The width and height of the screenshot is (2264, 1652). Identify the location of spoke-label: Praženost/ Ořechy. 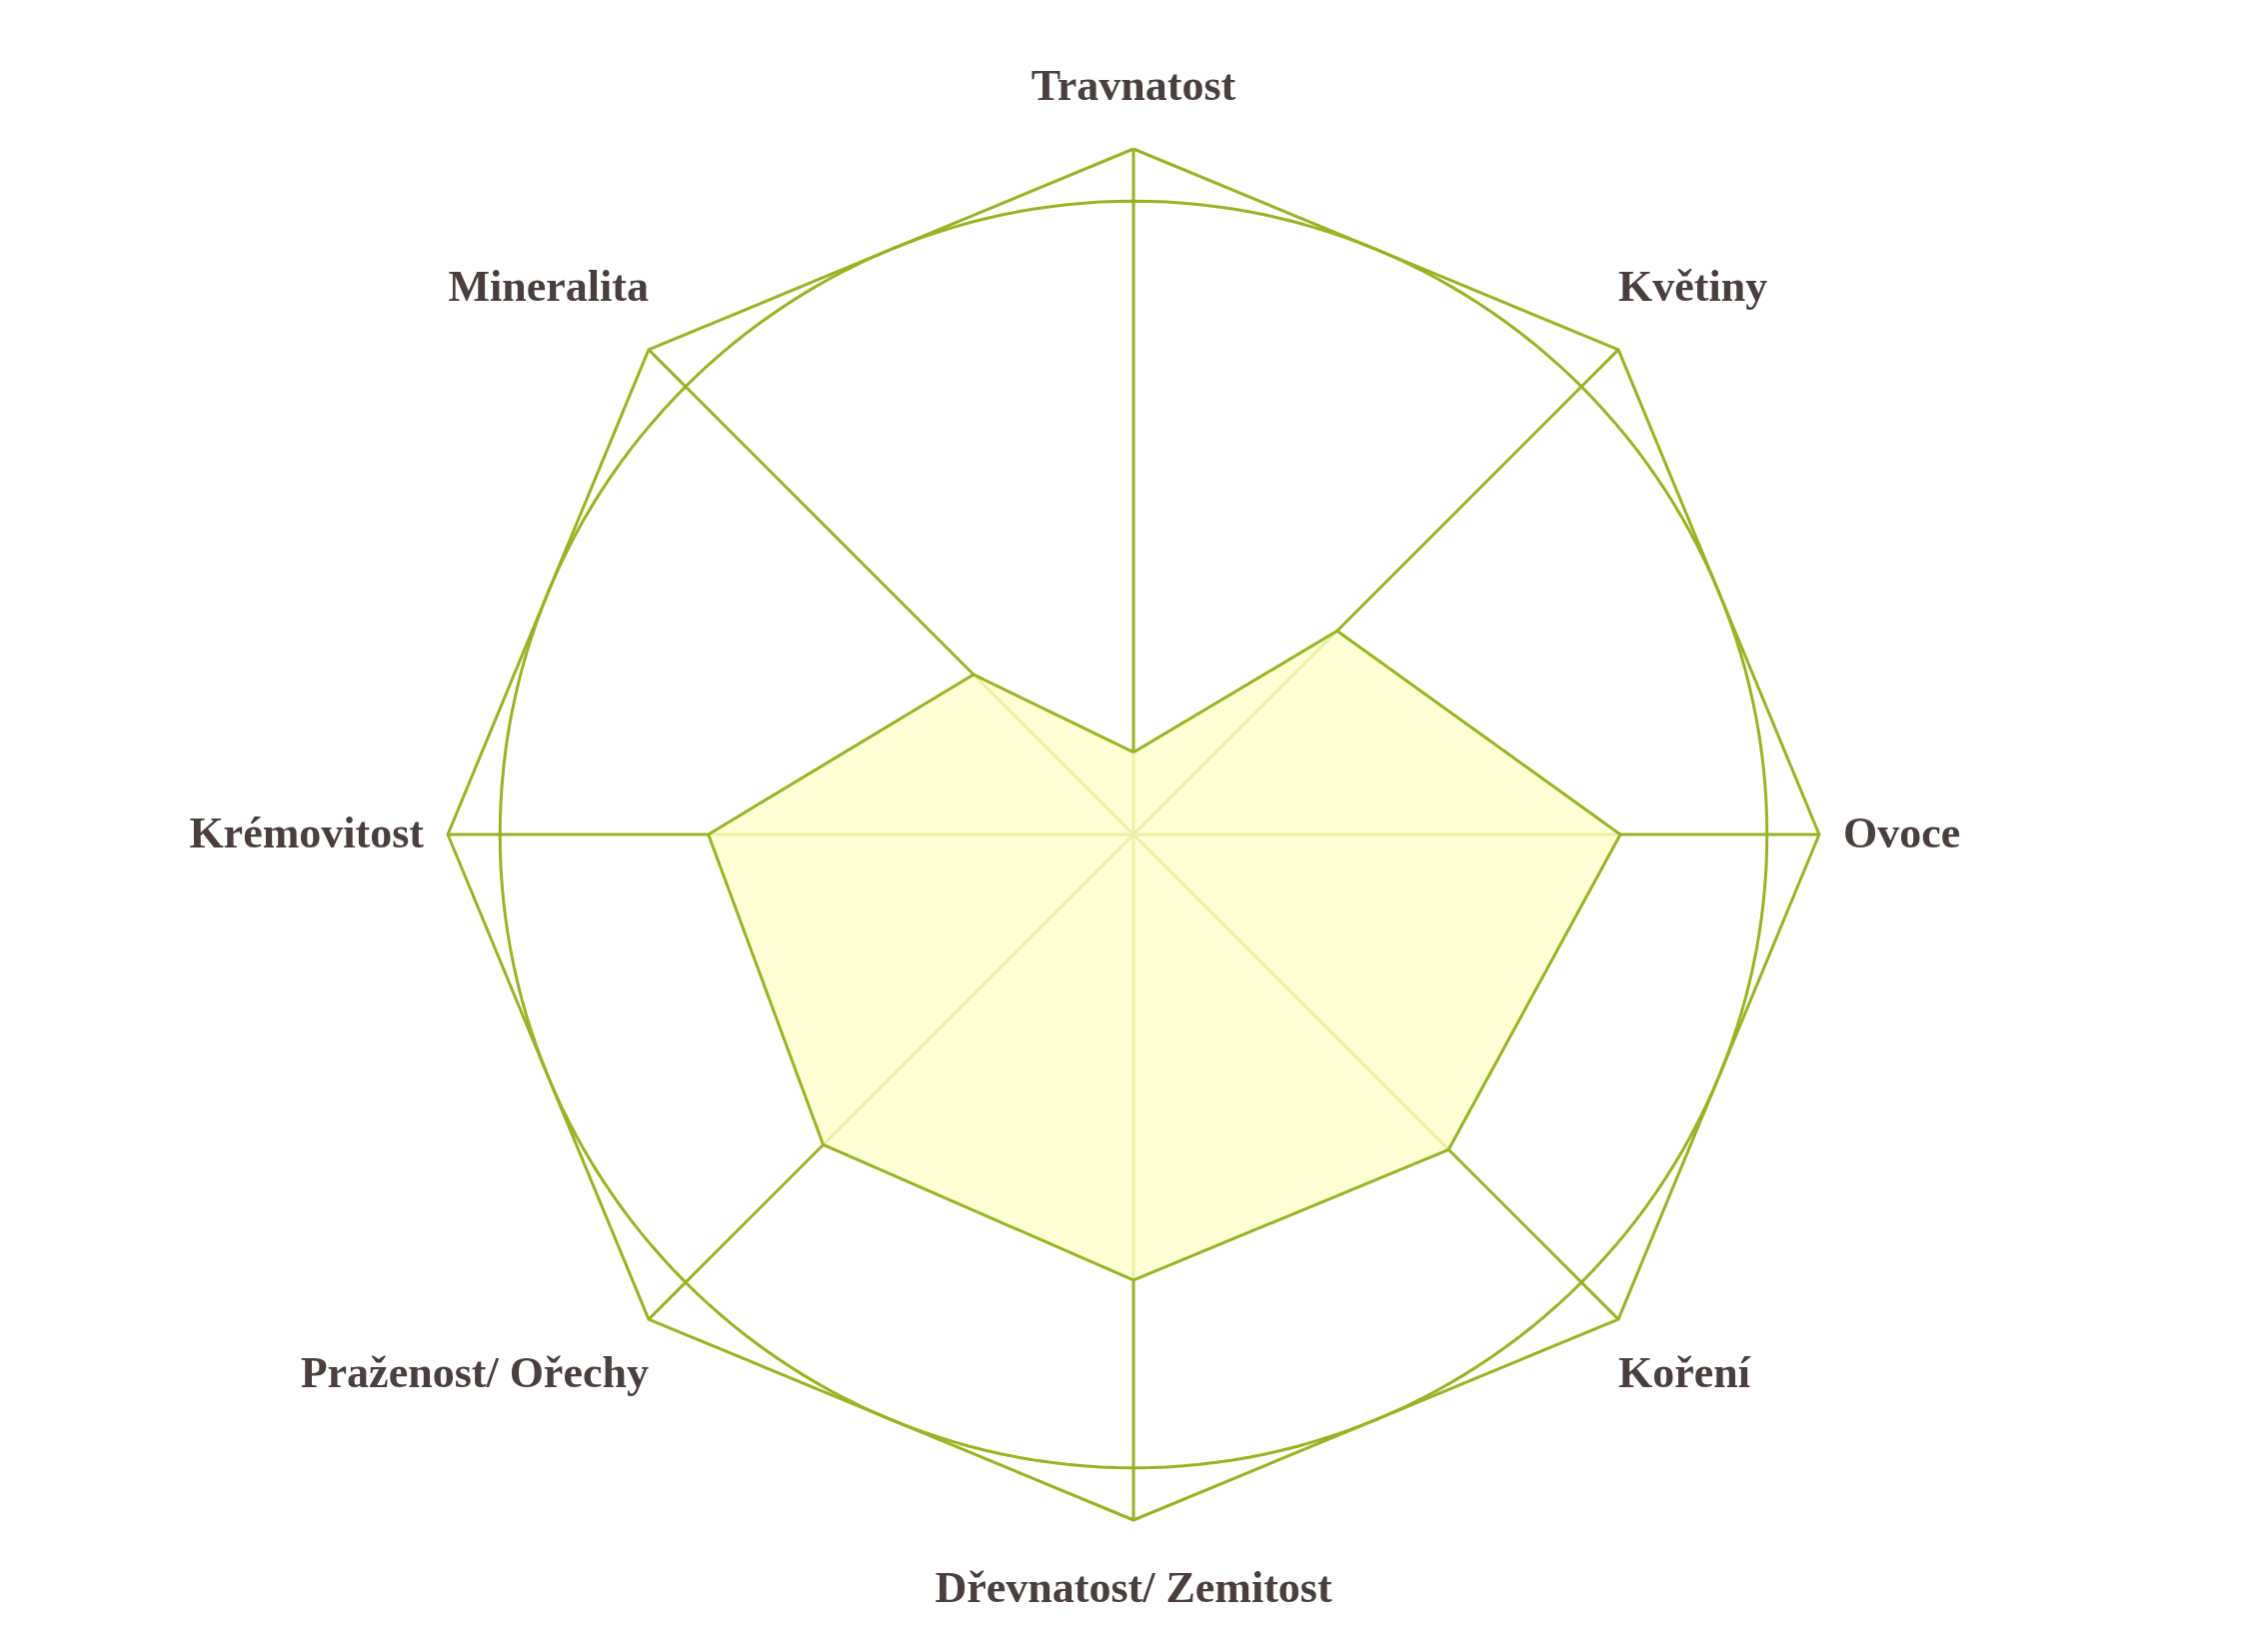
(474, 1372).